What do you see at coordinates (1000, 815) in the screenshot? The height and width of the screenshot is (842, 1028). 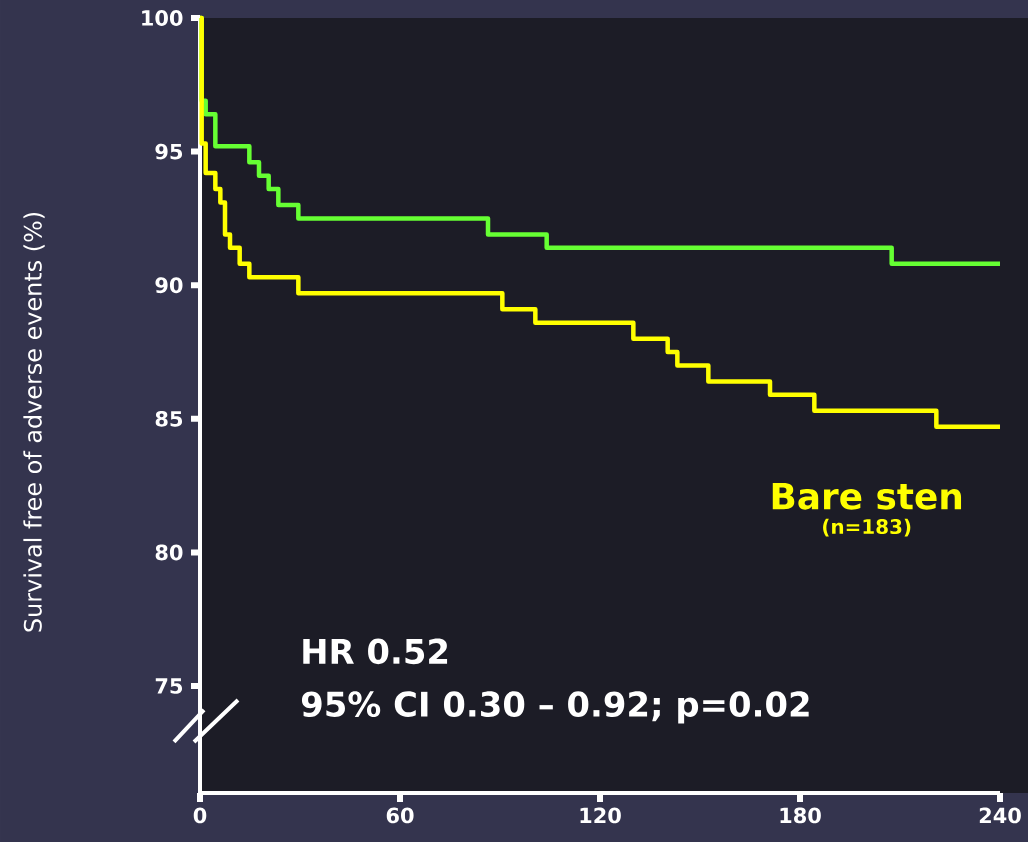 I see `x-tick-label: 240` at bounding box center [1000, 815].